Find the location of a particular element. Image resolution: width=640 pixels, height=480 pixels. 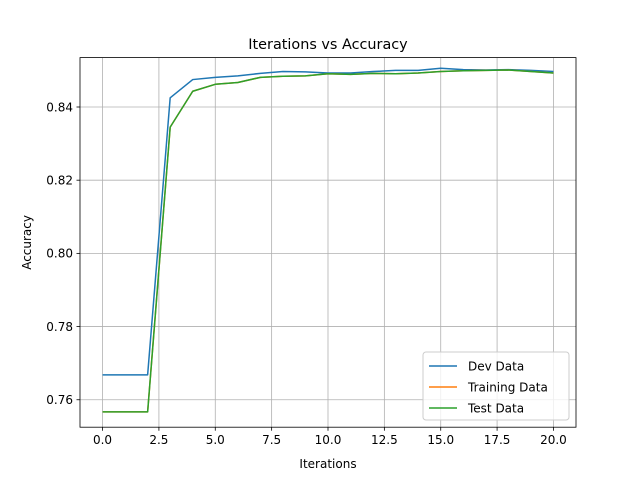

y-tick-label: 0.80 is located at coordinates (59, 254).